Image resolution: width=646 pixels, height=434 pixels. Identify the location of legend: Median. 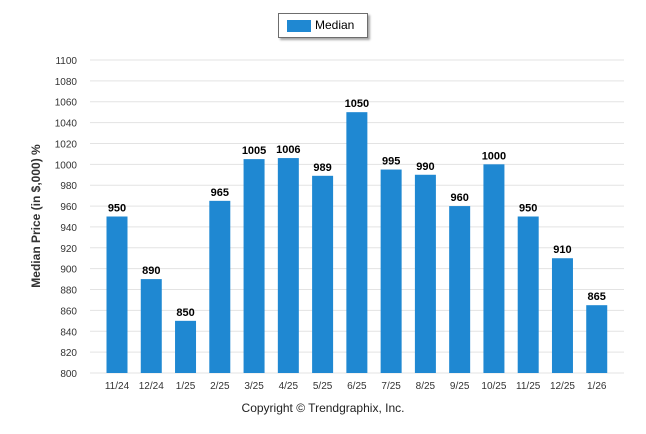
(323, 25).